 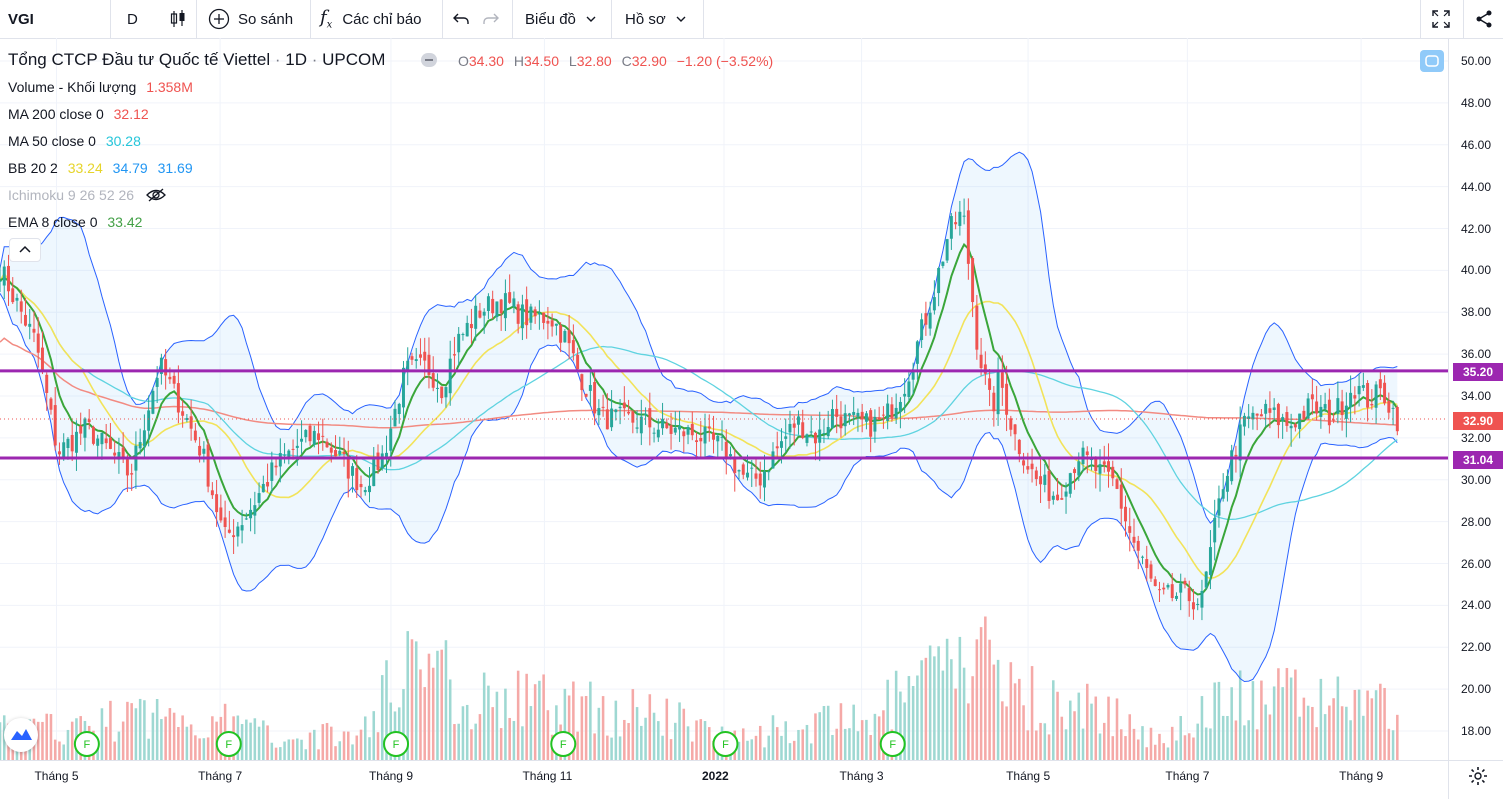 What do you see at coordinates (1478, 776) in the screenshot?
I see `settings-button` at bounding box center [1478, 776].